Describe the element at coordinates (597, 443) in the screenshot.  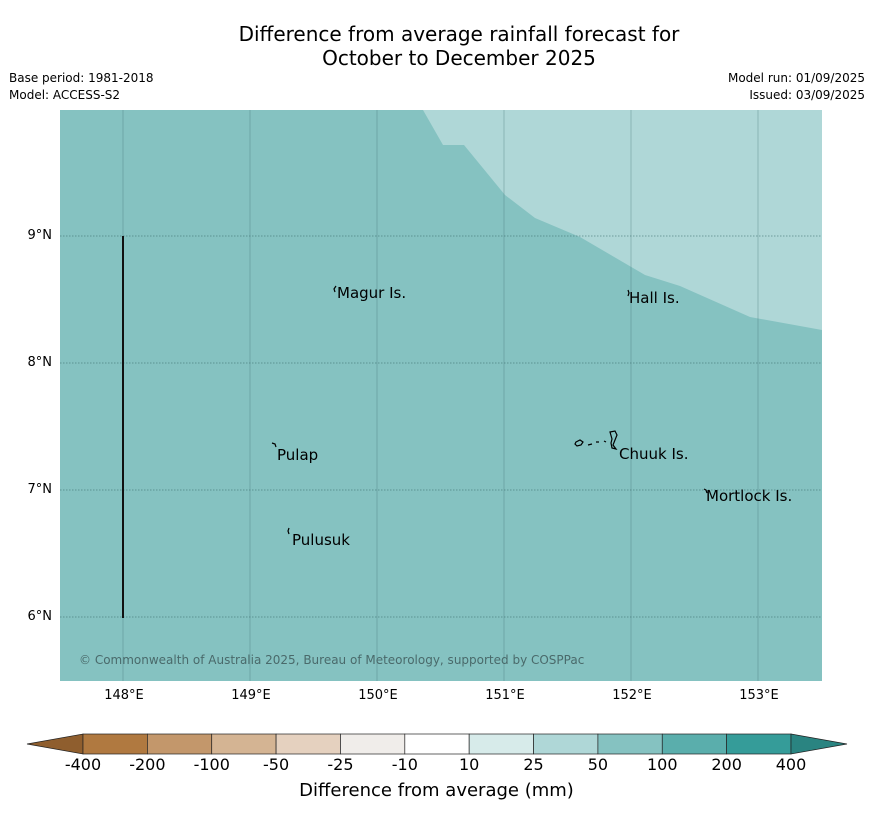
I see `chuuk-reef` at that location.